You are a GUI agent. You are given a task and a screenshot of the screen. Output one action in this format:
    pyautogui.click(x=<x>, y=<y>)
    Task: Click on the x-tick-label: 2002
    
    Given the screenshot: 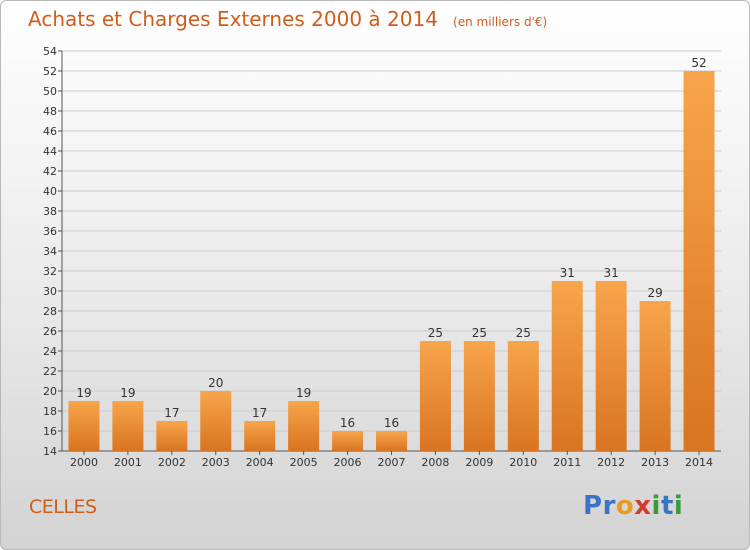 What is the action you would take?
    pyautogui.click(x=172, y=462)
    